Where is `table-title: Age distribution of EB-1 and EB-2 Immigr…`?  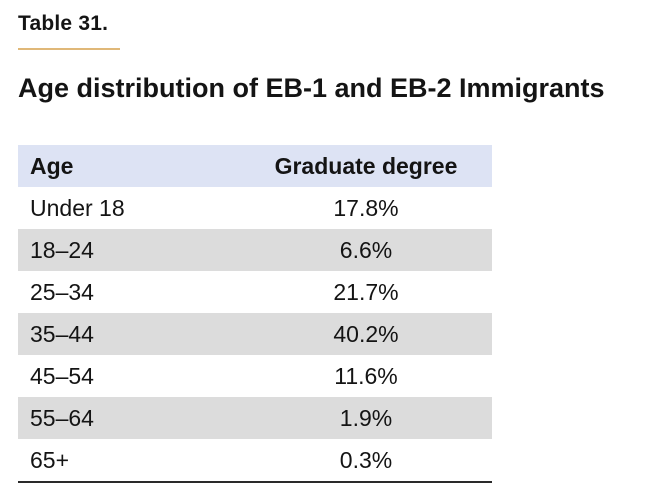 table-title: Age distribution of EB-1 and EB-2 Immigr… is located at coordinates (311, 88).